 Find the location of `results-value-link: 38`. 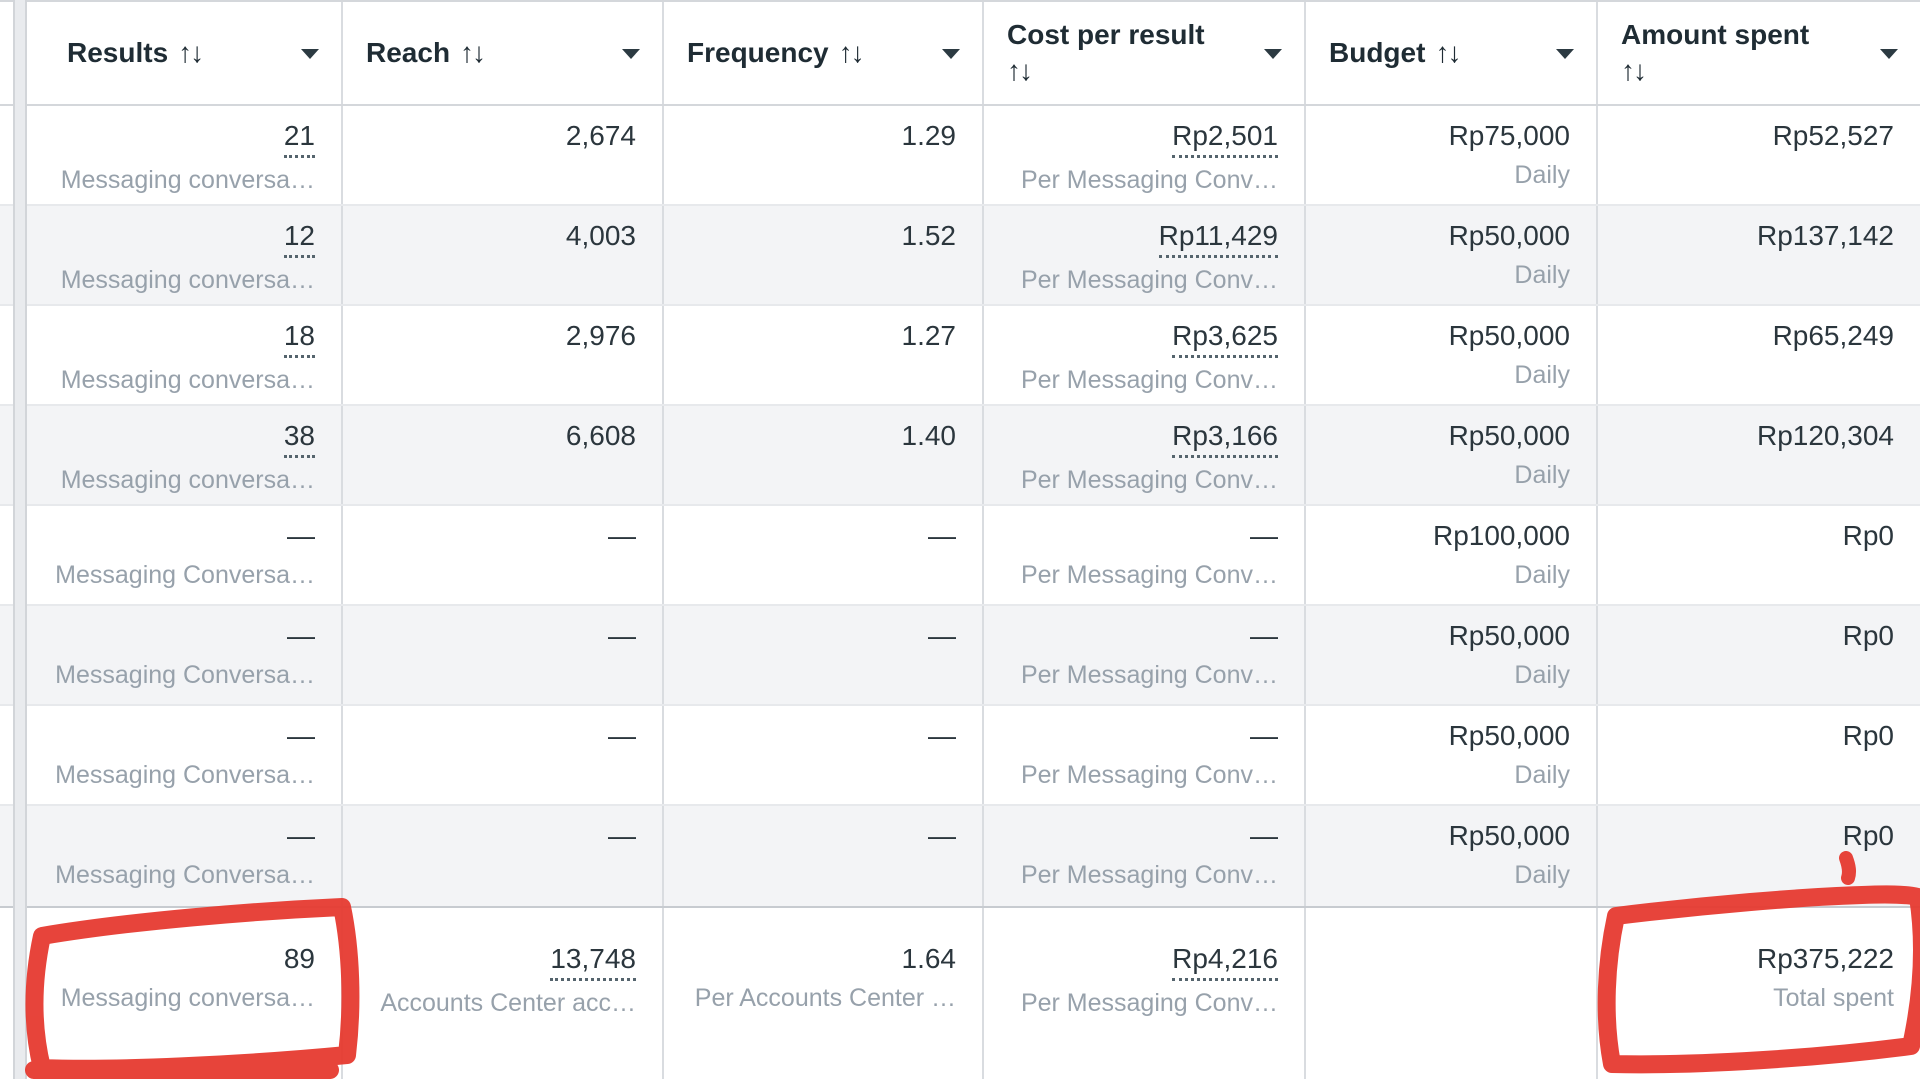

results-value-link: 38 is located at coordinates (299, 438).